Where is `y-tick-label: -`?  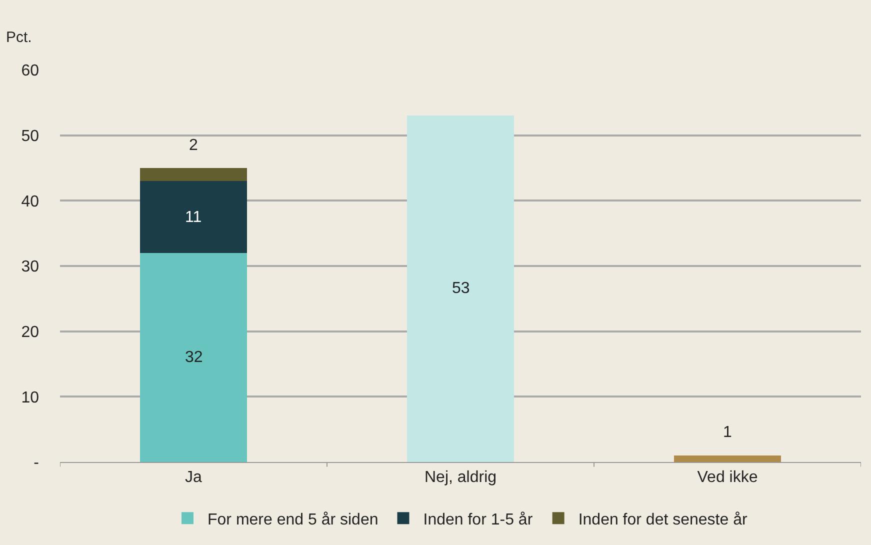 y-tick-label: - is located at coordinates (36, 463).